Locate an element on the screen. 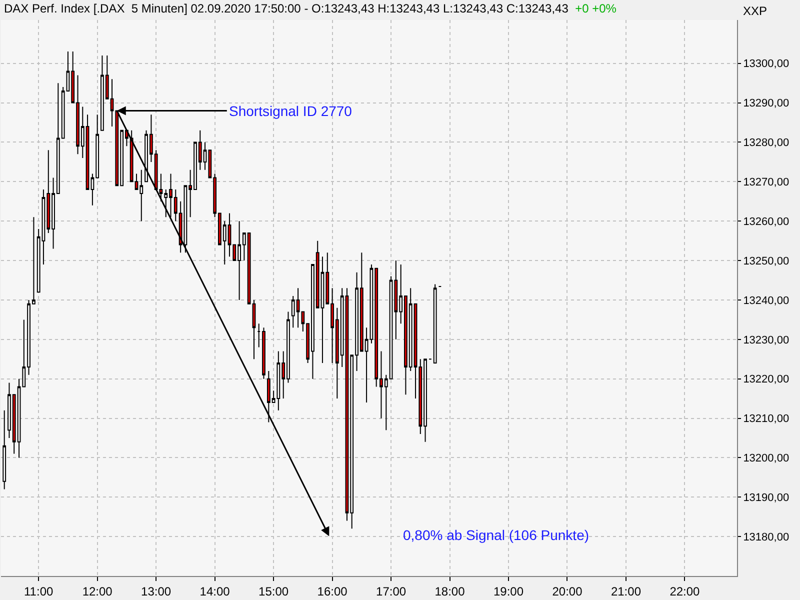  y-tick-label: 13180,00 is located at coordinates (766, 537).